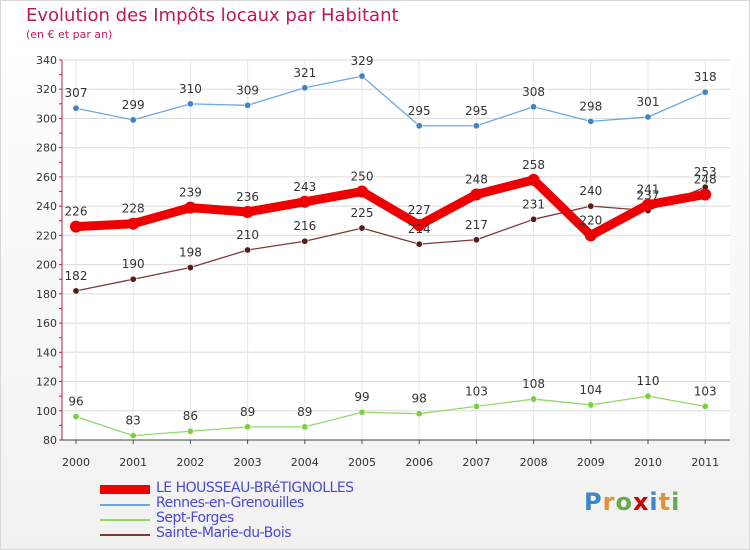 The image size is (750, 550). What do you see at coordinates (133, 105) in the screenshot?
I see `data-label-1-1: 299` at bounding box center [133, 105].